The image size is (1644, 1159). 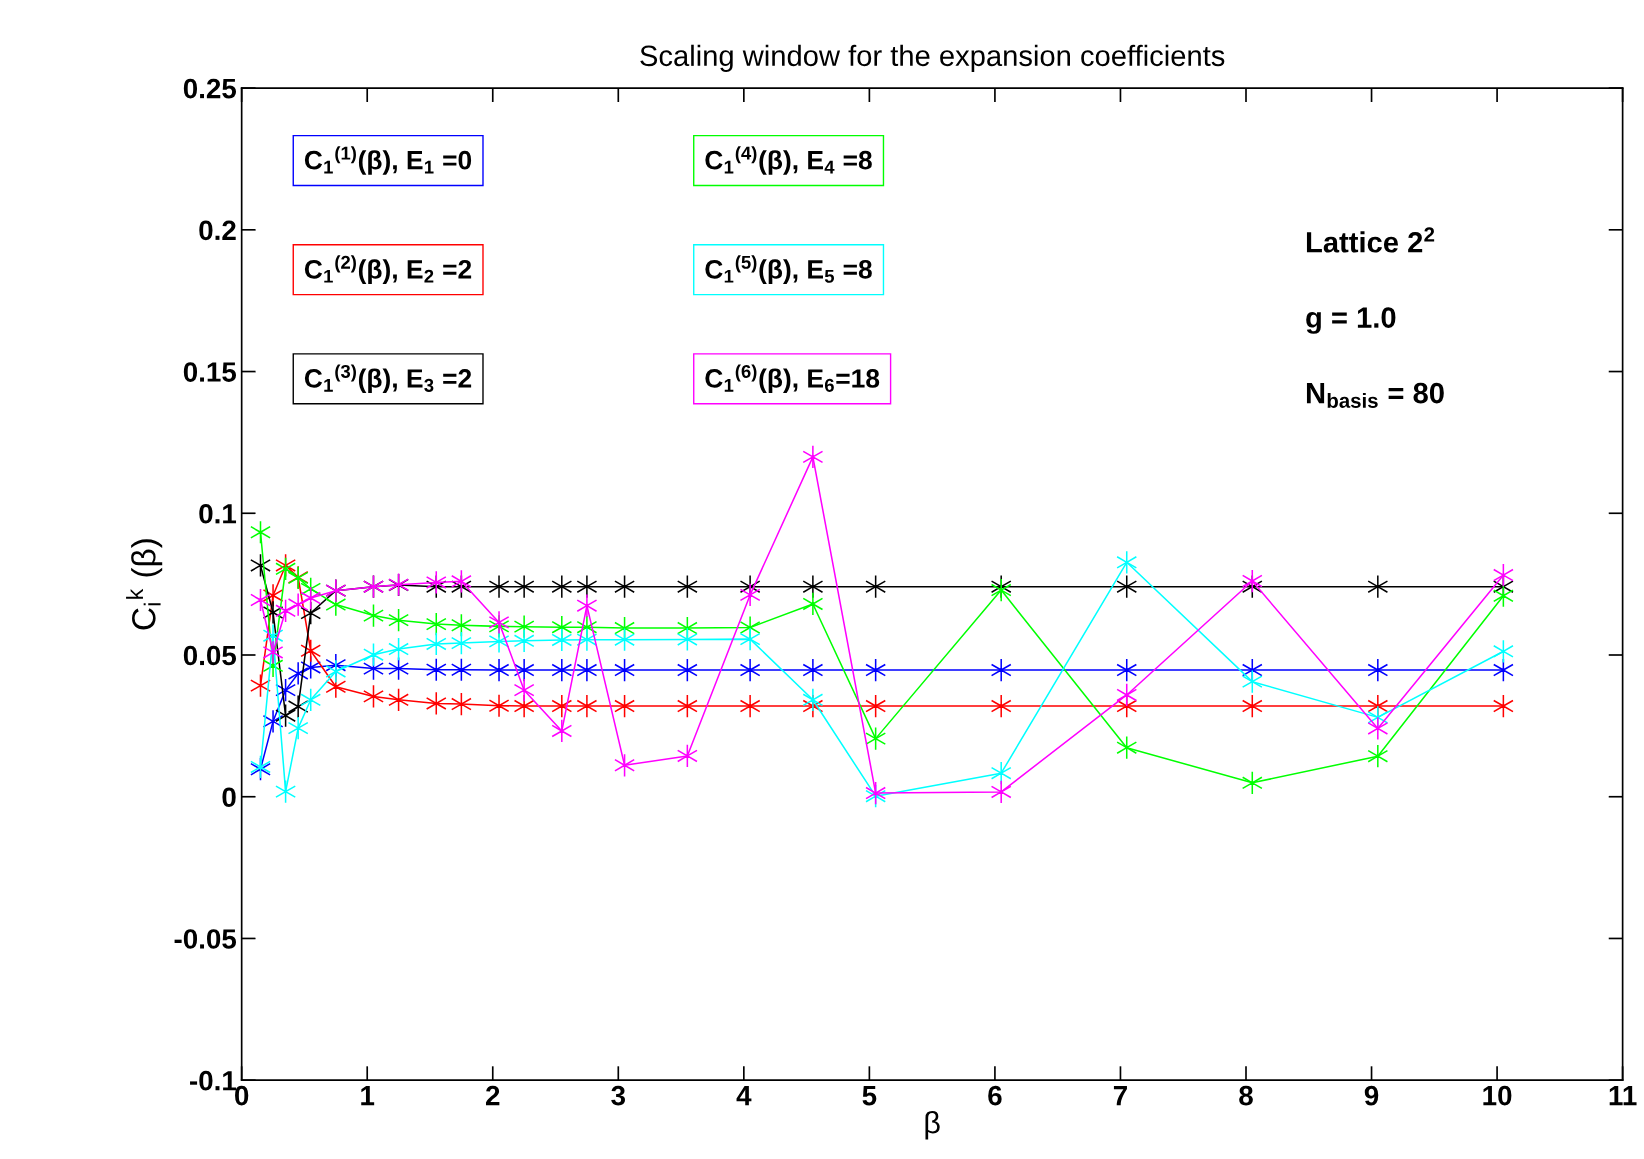 What do you see at coordinates (788, 269) in the screenshot?
I see `text: C$_{1}$$^{(5)}$(β), E$_{5}$ =8` at bounding box center [788, 269].